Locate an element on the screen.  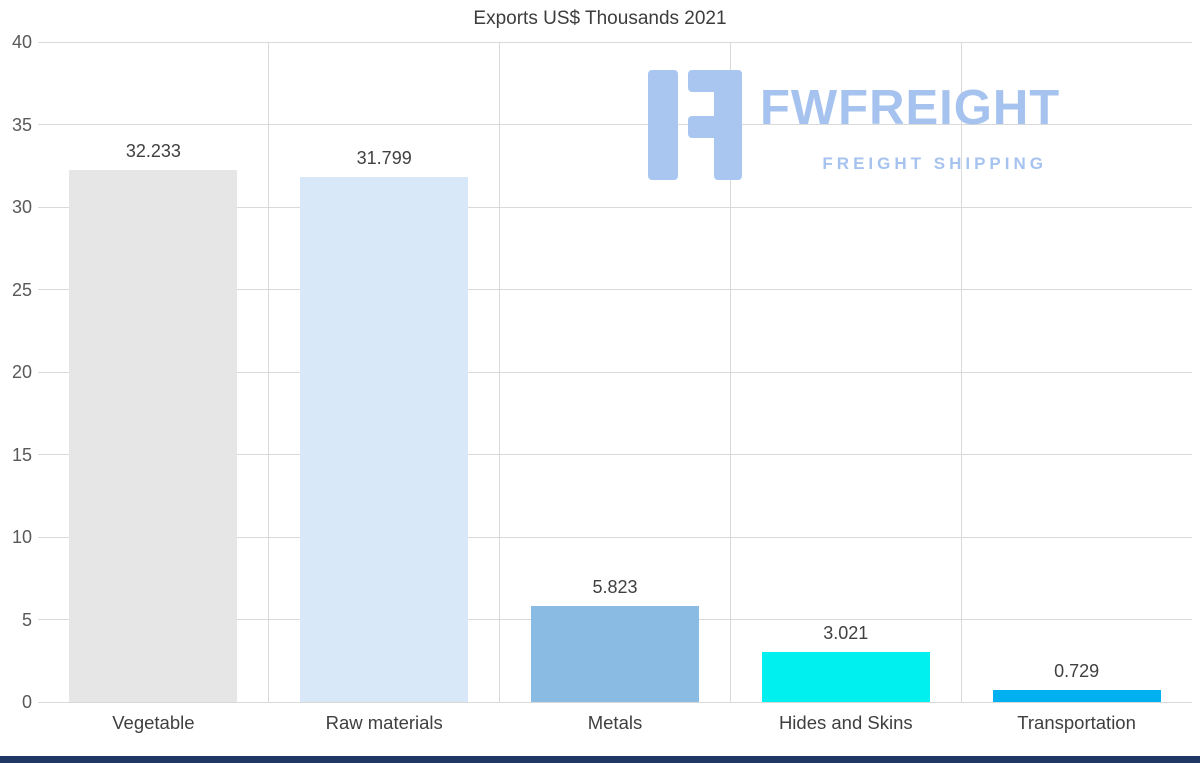
chart-title: Exports US$ Thousands 2021 is located at coordinates (600, 18).